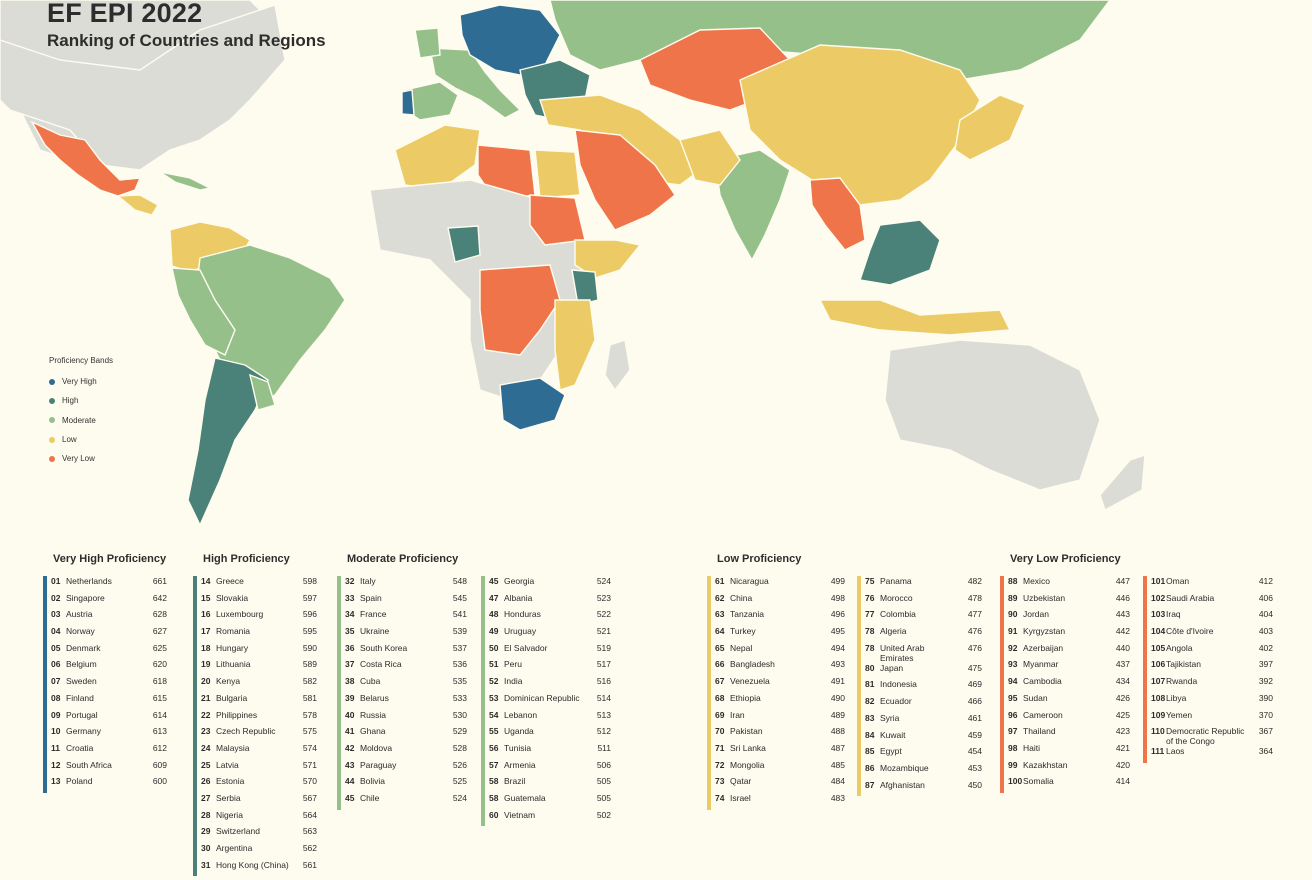  Describe the element at coordinates (246, 559) in the screenshot. I see `band-title: High Proficiency` at that location.